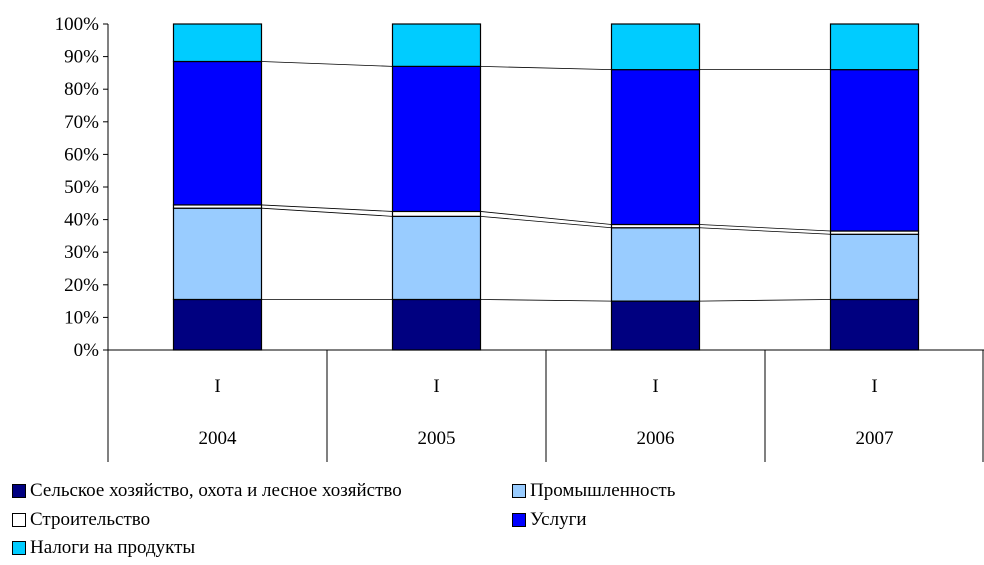 This screenshot has width=984, height=565. I want to click on legend-label: Строительство, so click(90, 519).